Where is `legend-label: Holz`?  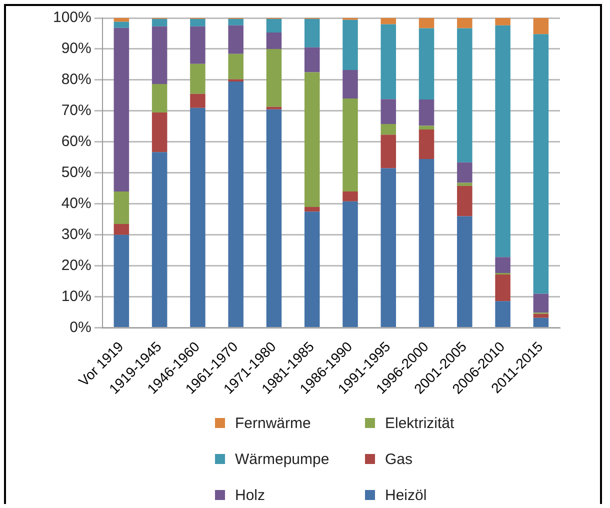 legend-label: Holz is located at coordinates (250, 495).